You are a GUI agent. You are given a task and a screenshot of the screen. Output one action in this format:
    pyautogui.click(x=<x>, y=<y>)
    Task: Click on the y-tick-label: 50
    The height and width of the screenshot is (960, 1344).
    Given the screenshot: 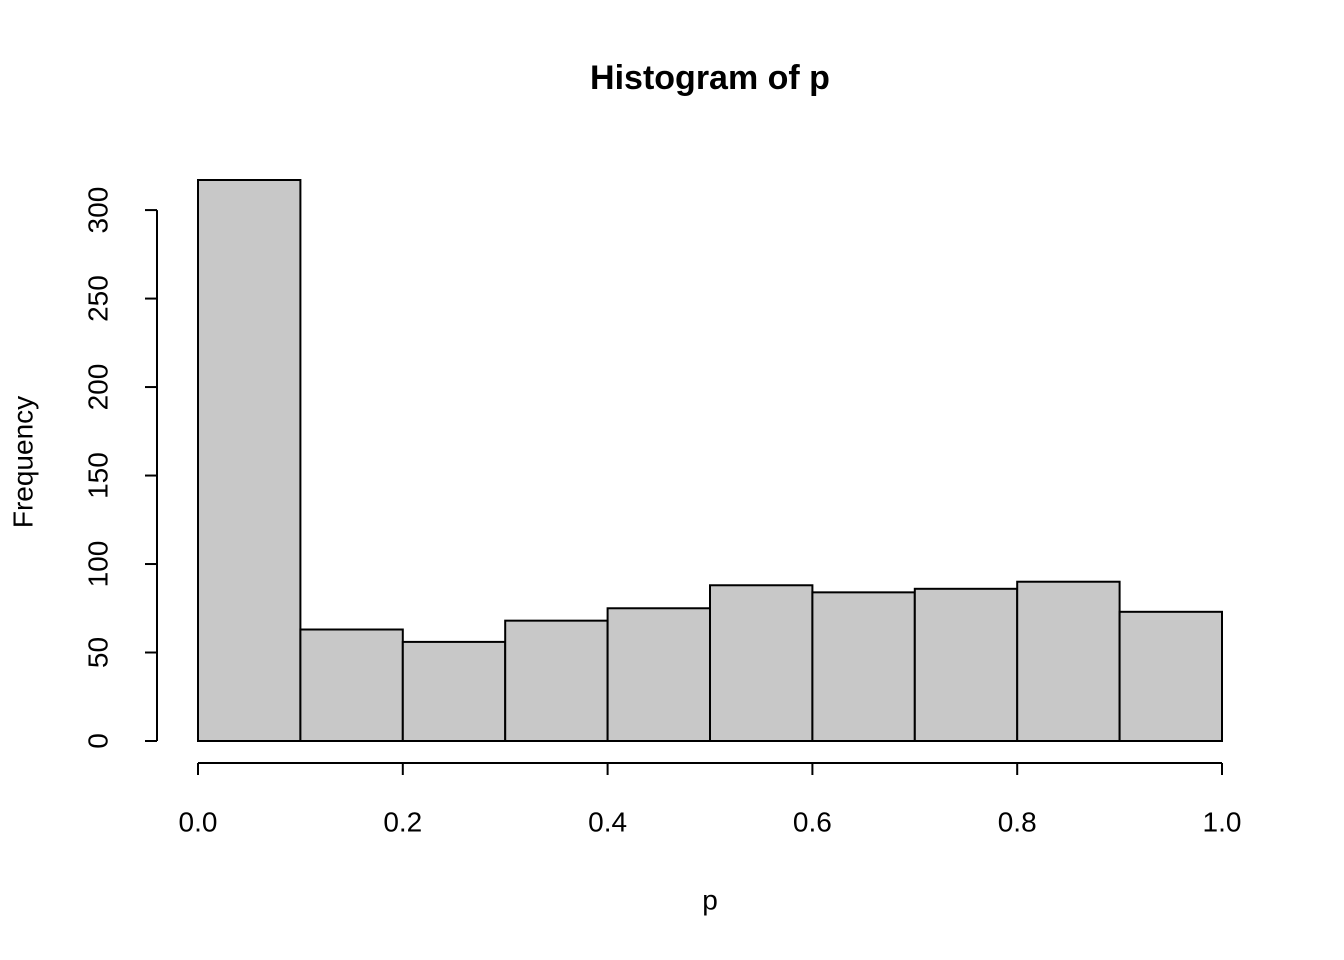 What is the action you would take?
    pyautogui.click(x=97, y=652)
    